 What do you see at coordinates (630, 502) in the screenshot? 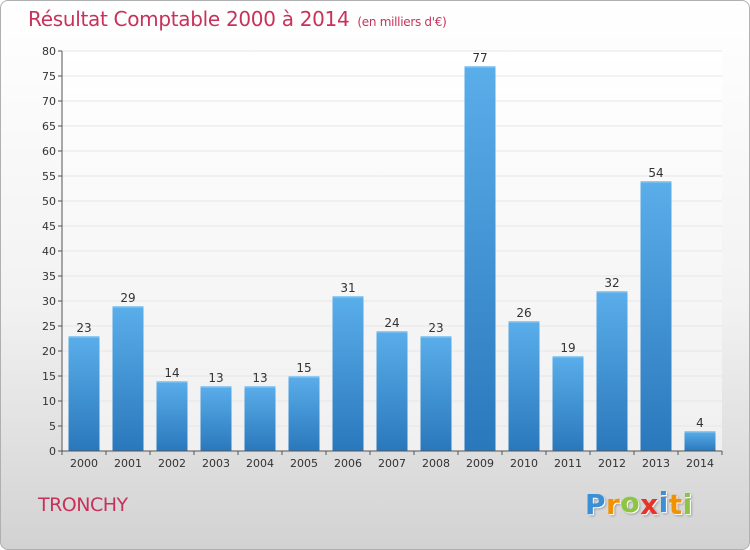
I see `logo-letter: o` at bounding box center [630, 502].